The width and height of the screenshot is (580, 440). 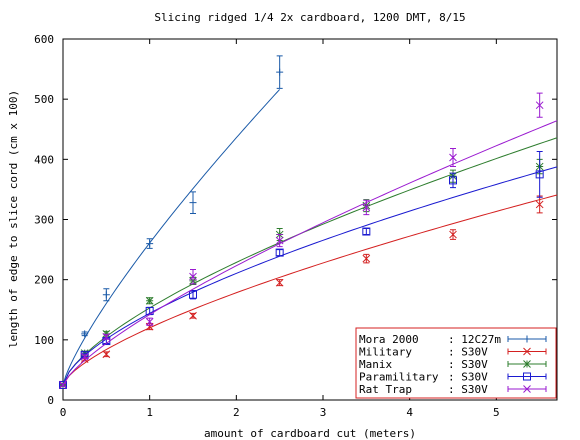 I want to click on y-tick-label: 100, so click(x=44, y=340).